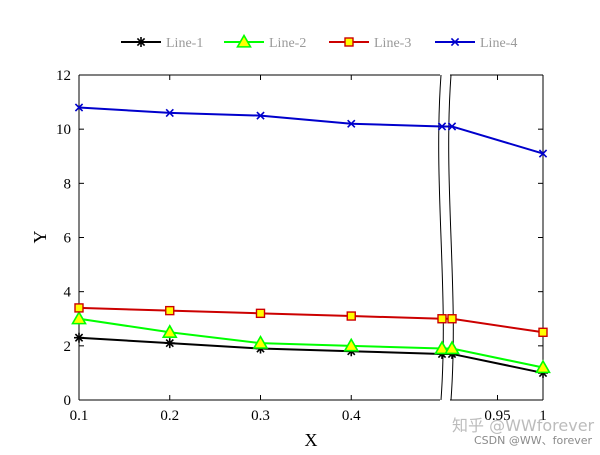 This screenshot has height=455, width=600. What do you see at coordinates (533, 440) in the screenshot?
I see `watermark-csdn: CSDN @WW、forever` at bounding box center [533, 440].